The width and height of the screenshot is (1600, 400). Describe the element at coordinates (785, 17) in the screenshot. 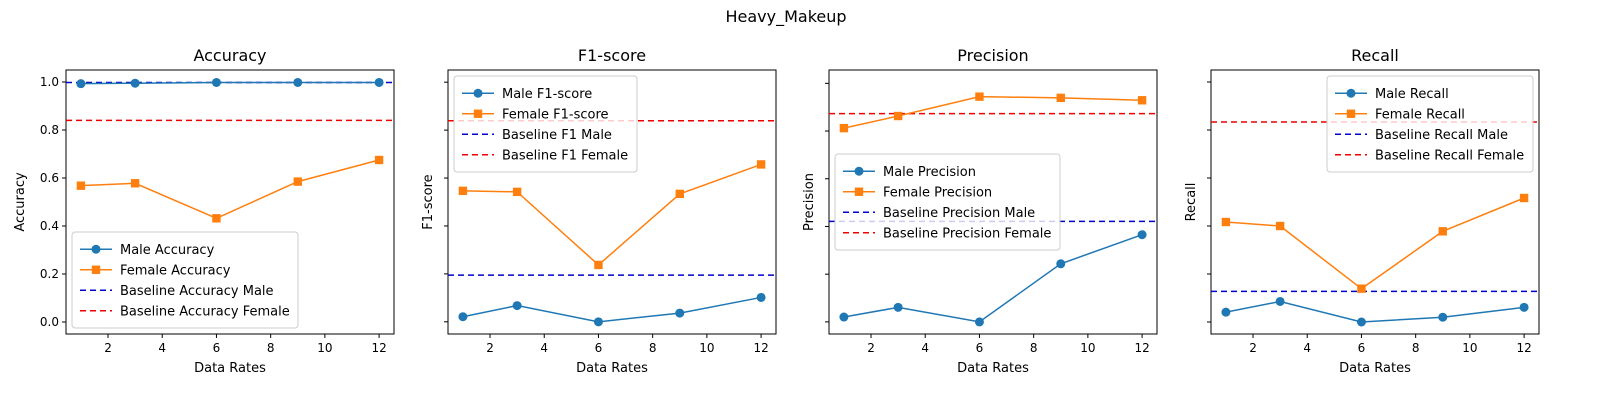

I see `figure-suptitle: Heavy_Makeup` at that location.